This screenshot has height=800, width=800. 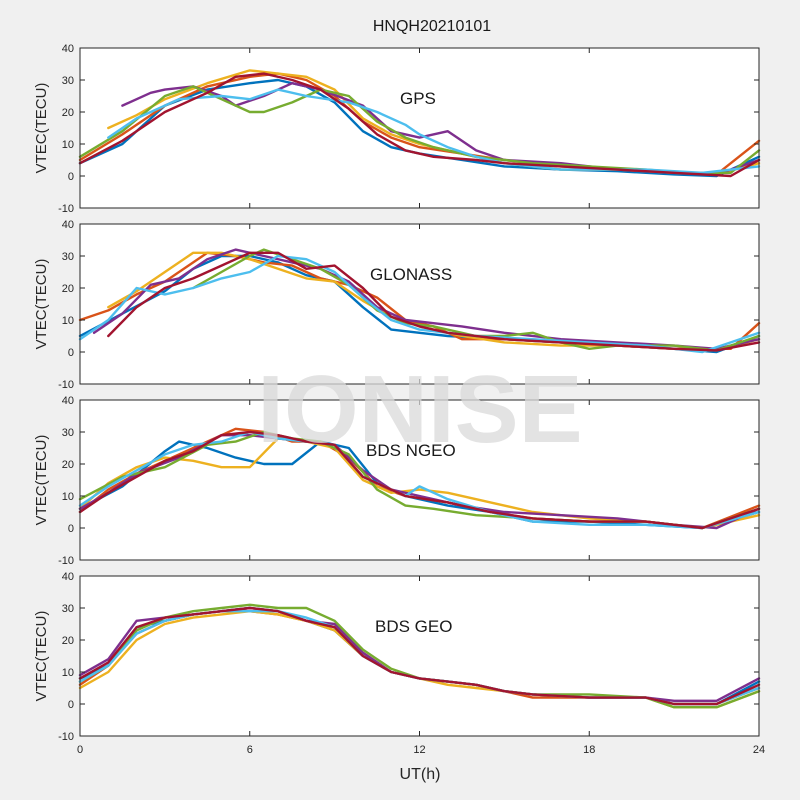 What do you see at coordinates (432, 26) in the screenshot?
I see `figure-title: HNQH20210101` at bounding box center [432, 26].